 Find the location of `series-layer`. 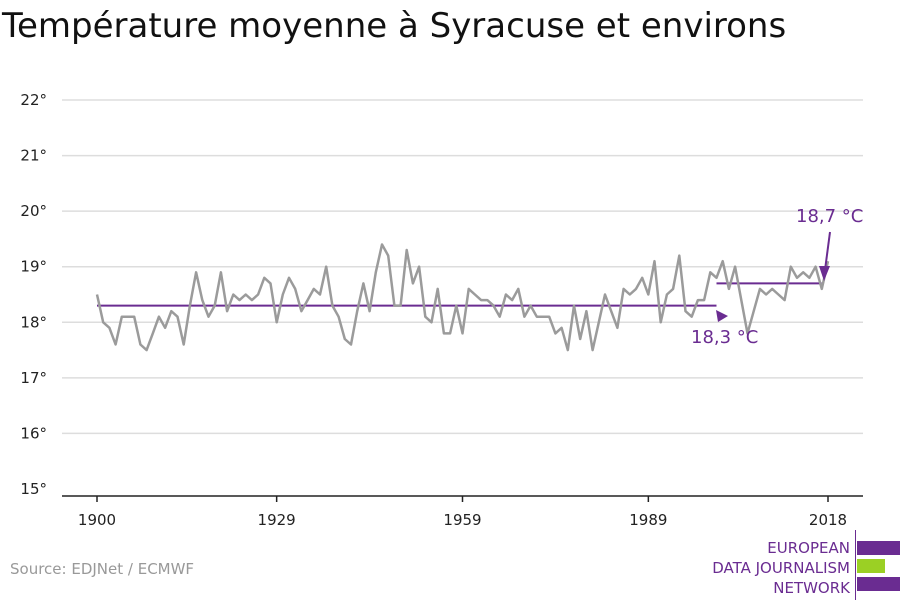

series-layer is located at coordinates (462, 297).